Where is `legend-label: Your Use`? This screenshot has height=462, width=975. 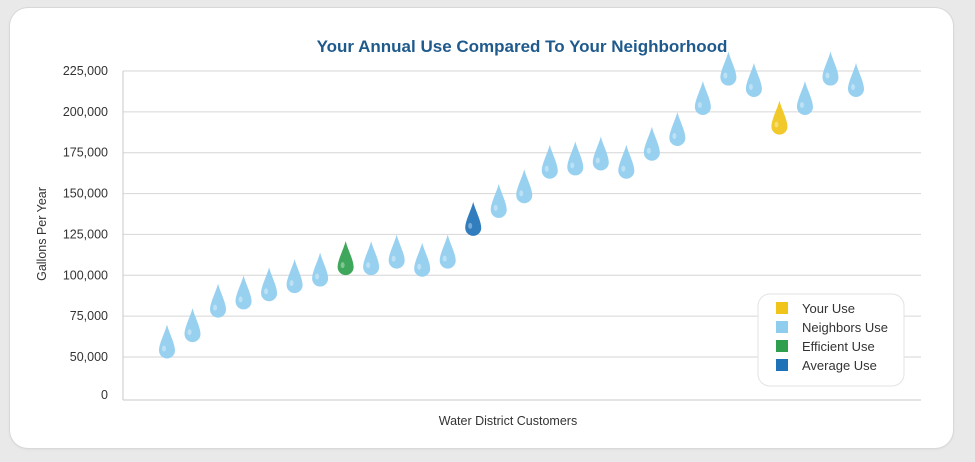 legend-label: Your Use is located at coordinates (828, 308).